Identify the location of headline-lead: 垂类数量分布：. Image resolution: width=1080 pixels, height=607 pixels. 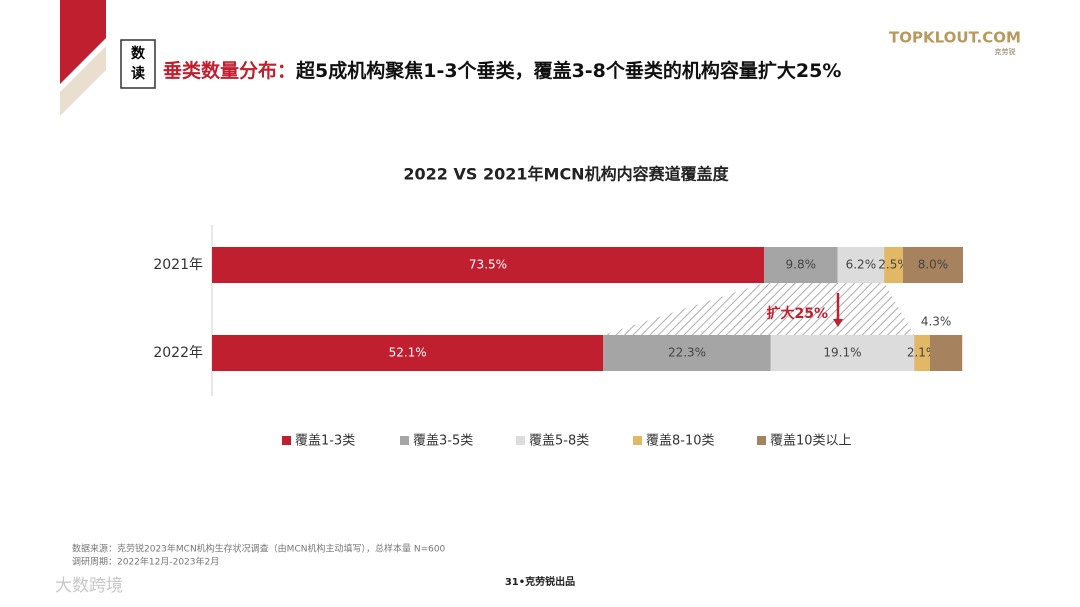
(229, 70).